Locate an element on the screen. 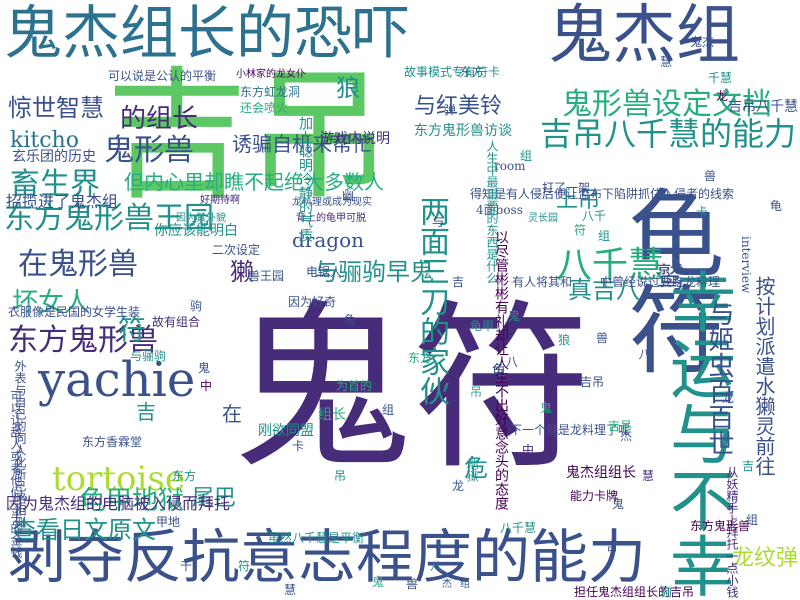 This screenshot has height=600, width=800. cloud-word: 獭 is located at coordinates (242, 272).